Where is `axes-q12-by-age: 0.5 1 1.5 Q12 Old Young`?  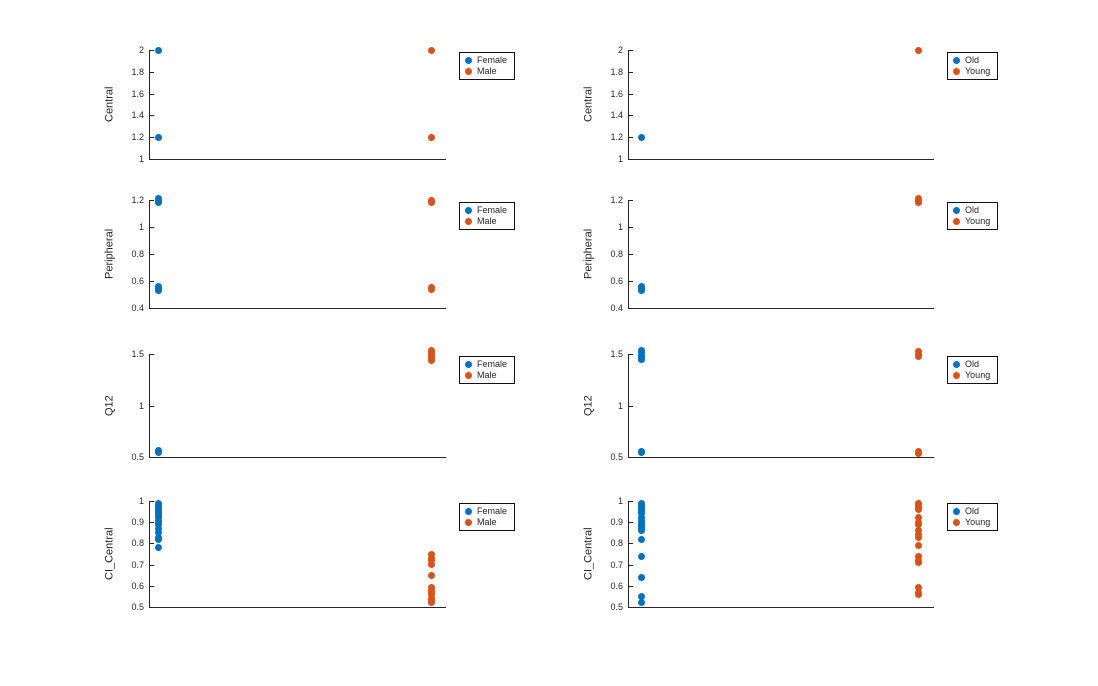 axes-q12-by-age: 0.5 1 1.5 Q12 Old Young is located at coordinates (791, 404).